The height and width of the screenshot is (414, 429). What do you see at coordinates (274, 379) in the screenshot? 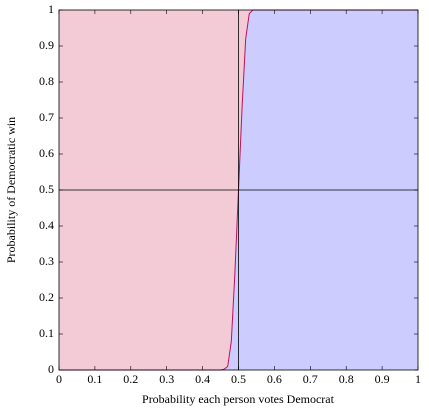
I see `x-tick-label: 0.6` at bounding box center [274, 379].